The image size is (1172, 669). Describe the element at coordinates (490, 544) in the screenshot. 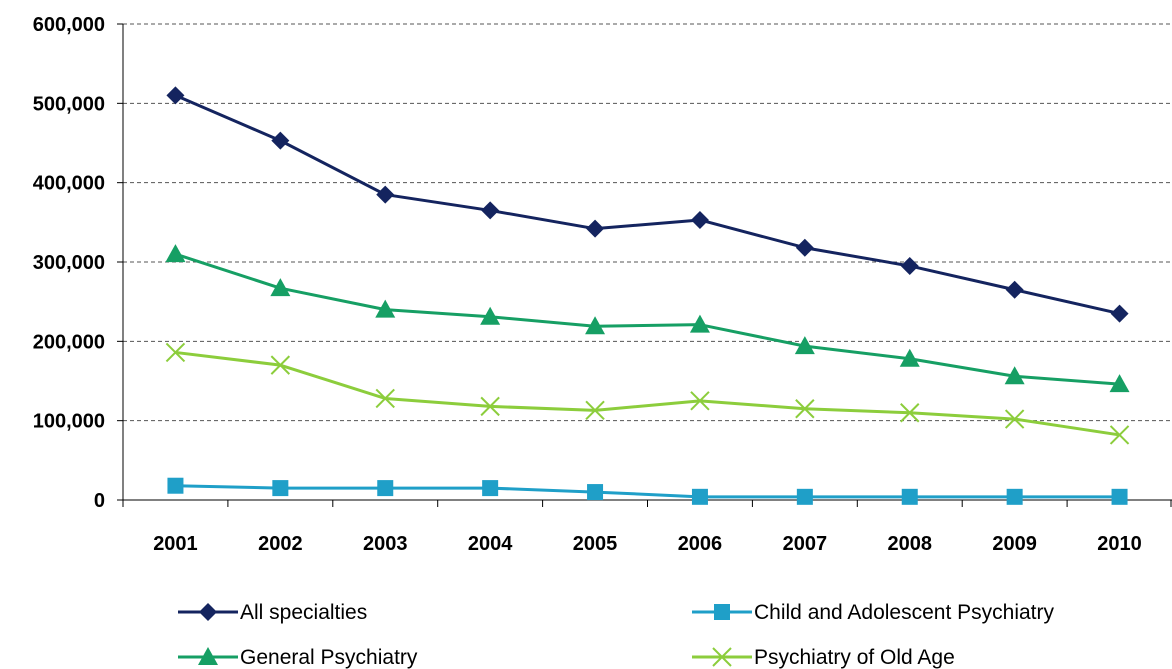

I see `x-tick-label: 2004` at that location.